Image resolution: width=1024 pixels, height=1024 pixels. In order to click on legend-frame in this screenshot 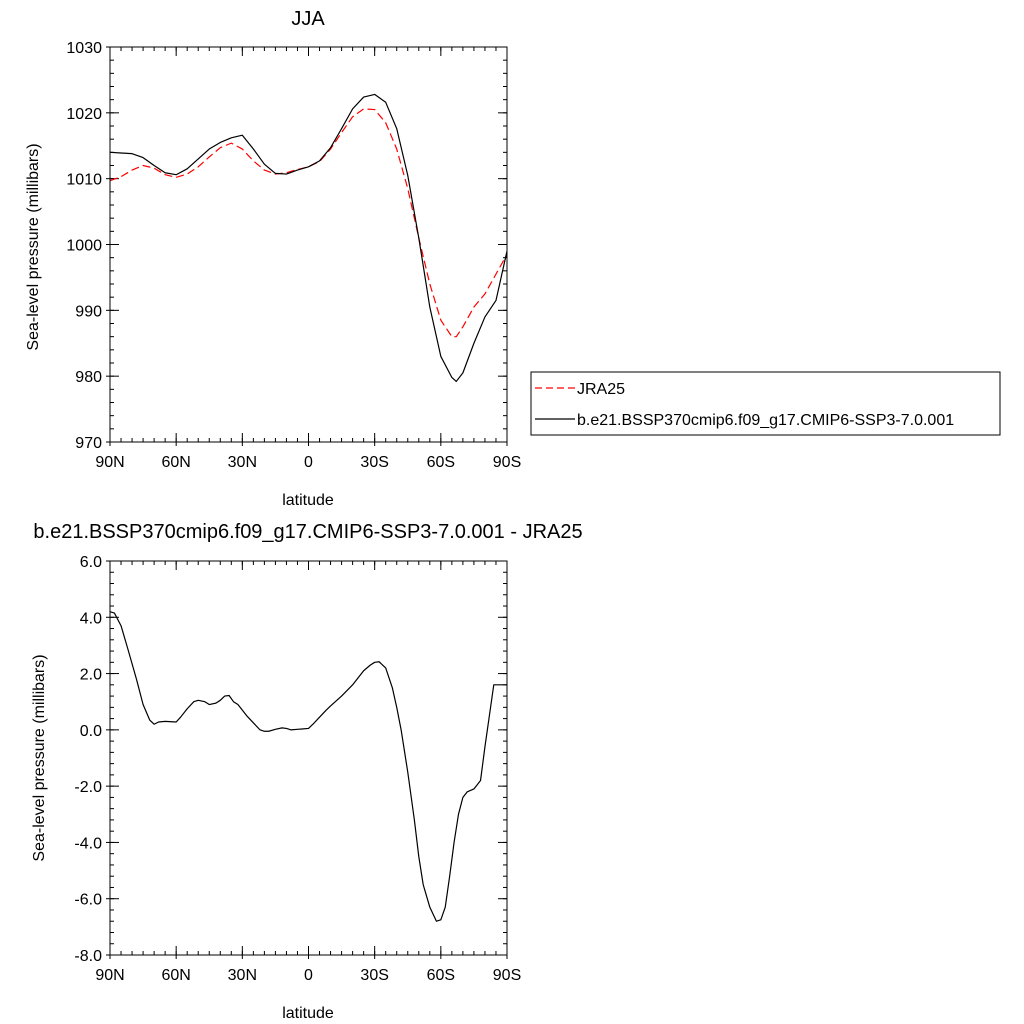, I will do `click(765, 403)`.